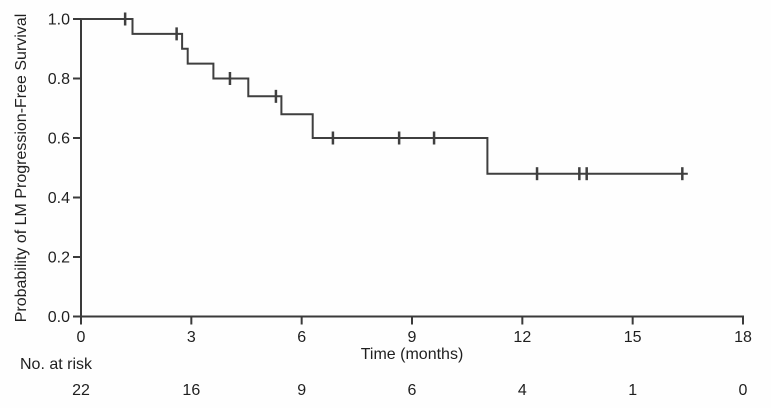  Describe the element at coordinates (522, 337) in the screenshot. I see `x-tick-label: 12` at that location.